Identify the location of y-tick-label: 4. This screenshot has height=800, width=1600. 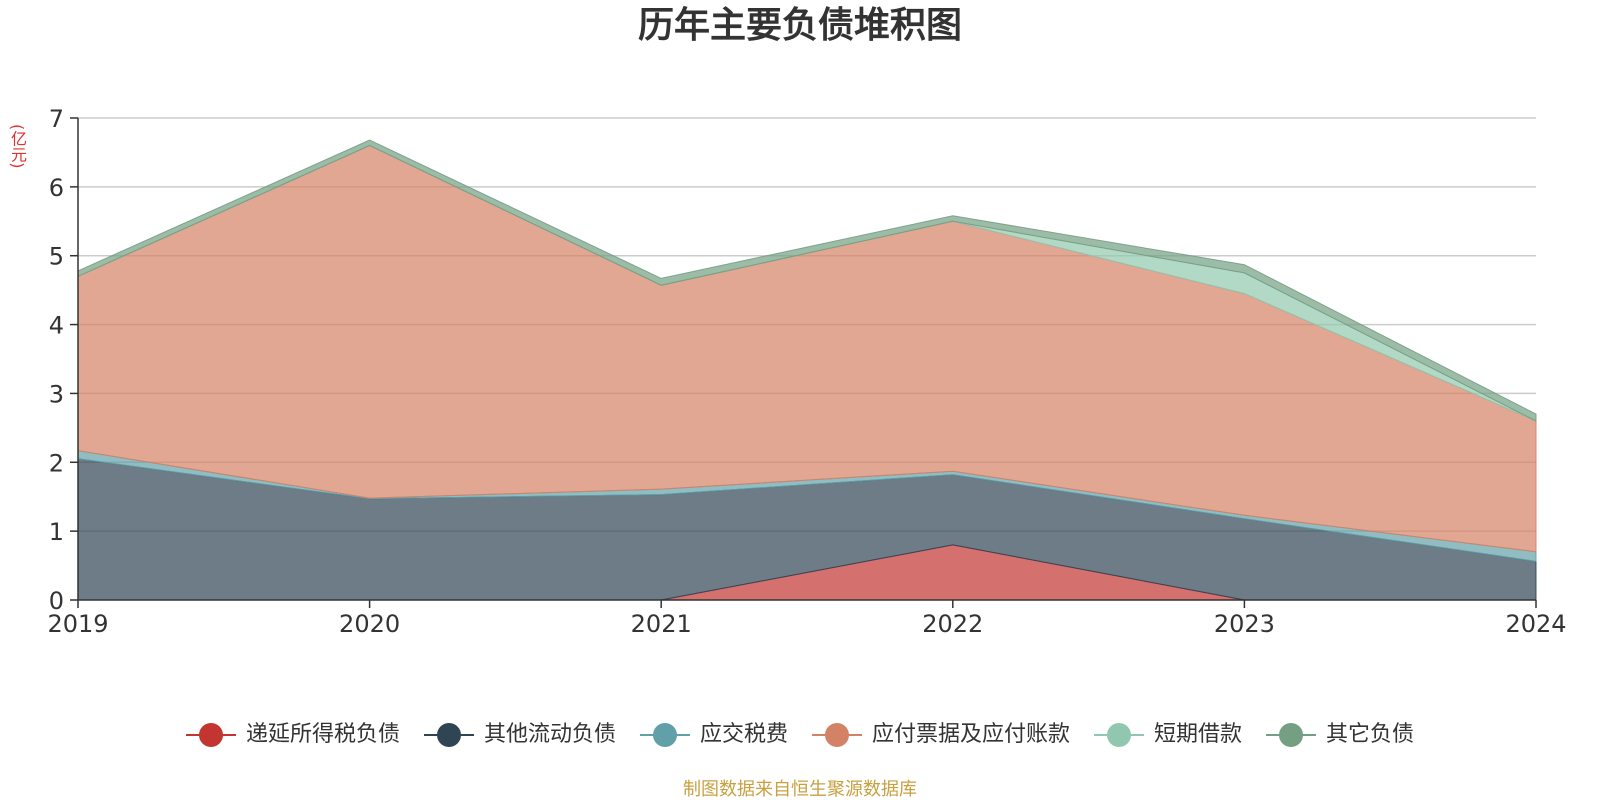
(56, 326).